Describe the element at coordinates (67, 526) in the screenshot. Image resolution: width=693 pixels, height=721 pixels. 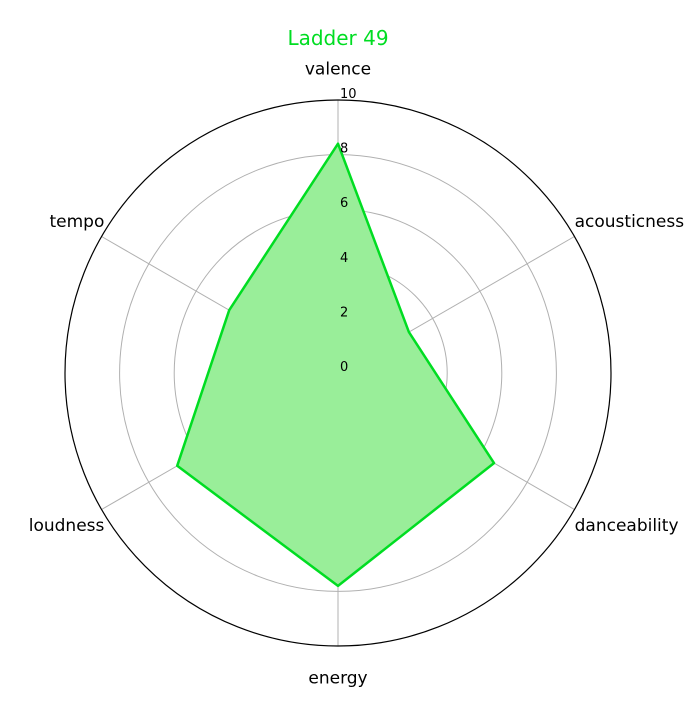
I see `axis-label-loudness: loudness` at that location.